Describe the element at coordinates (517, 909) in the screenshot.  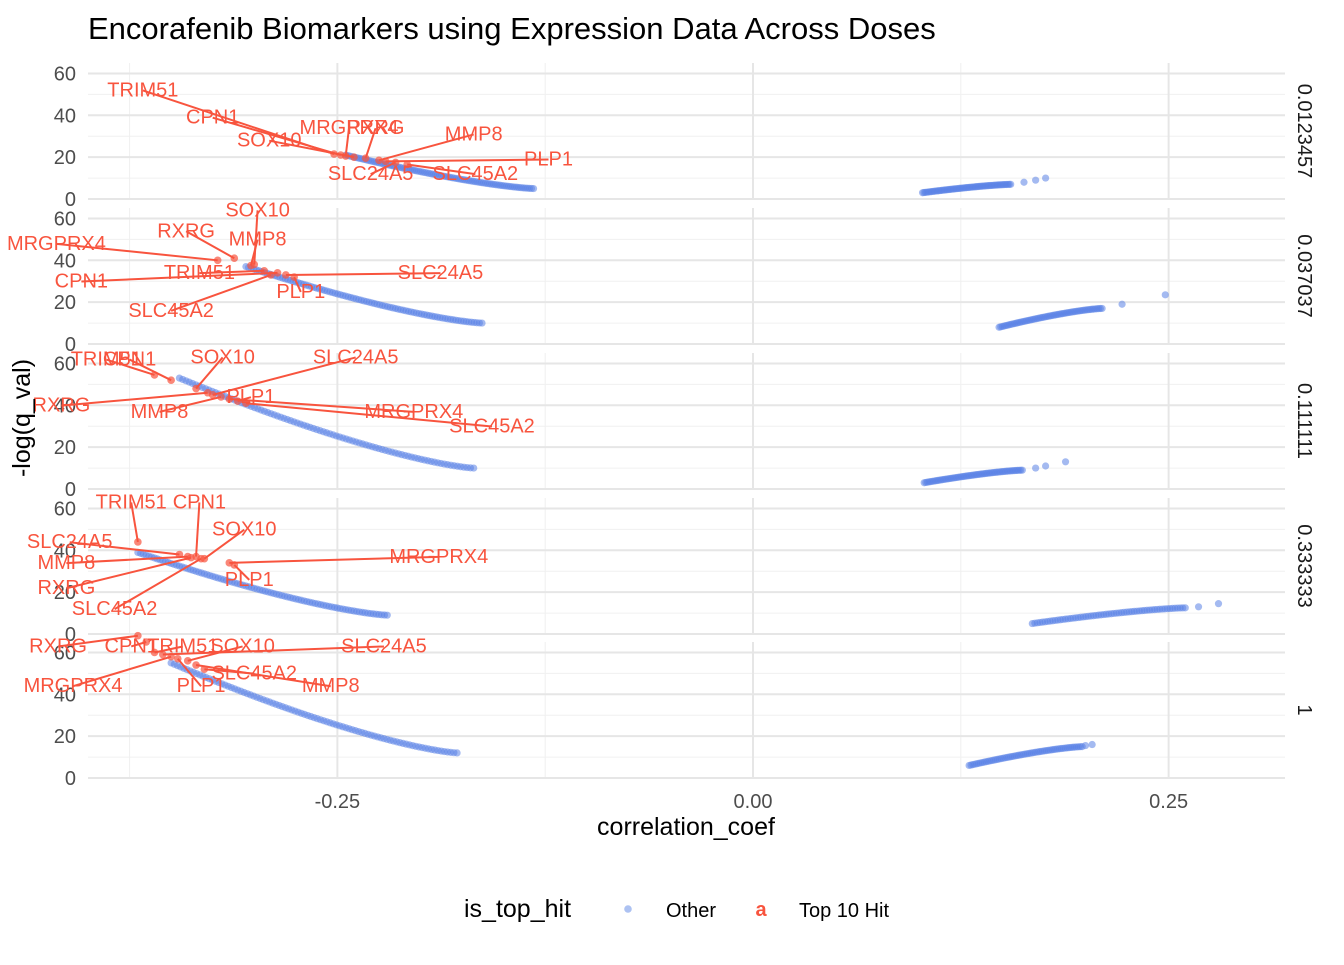
I see `legend-title: is_top_hit` at that location.